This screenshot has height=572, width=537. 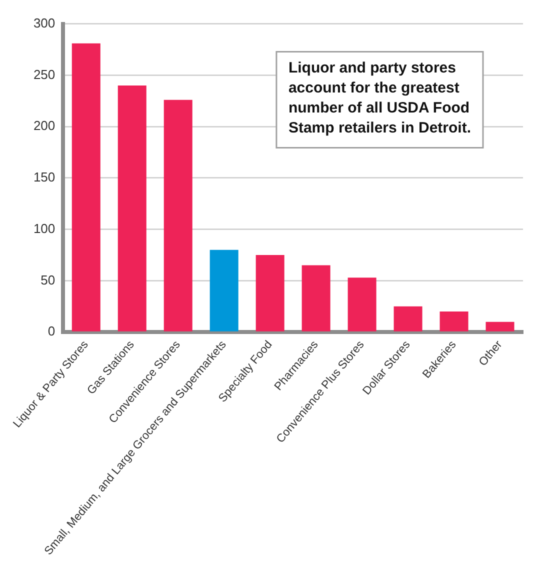 What do you see at coordinates (44, 22) in the screenshot?
I see `y-tick-label: 300` at bounding box center [44, 22].